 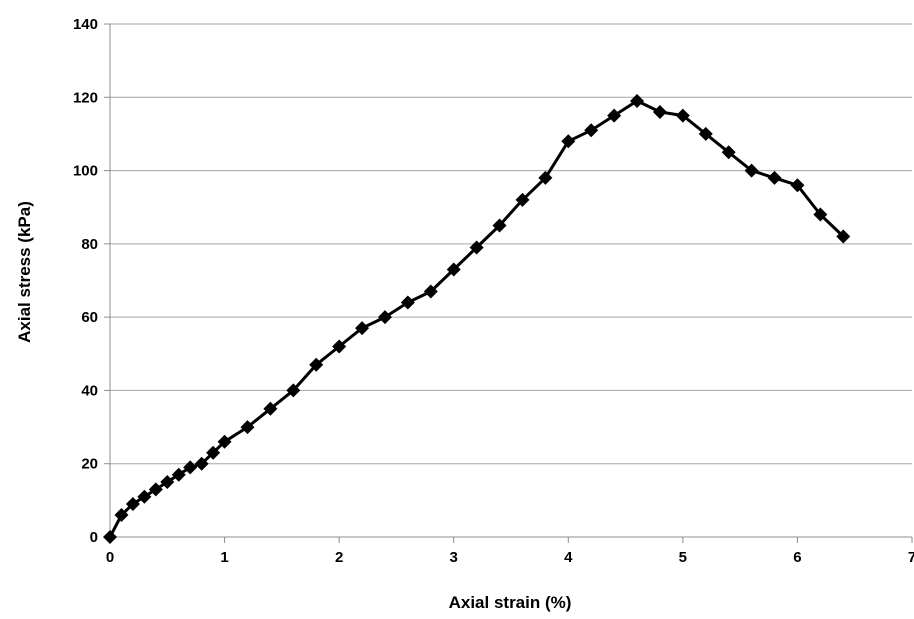 I want to click on y-tick-label-120: 120, so click(x=85, y=97).